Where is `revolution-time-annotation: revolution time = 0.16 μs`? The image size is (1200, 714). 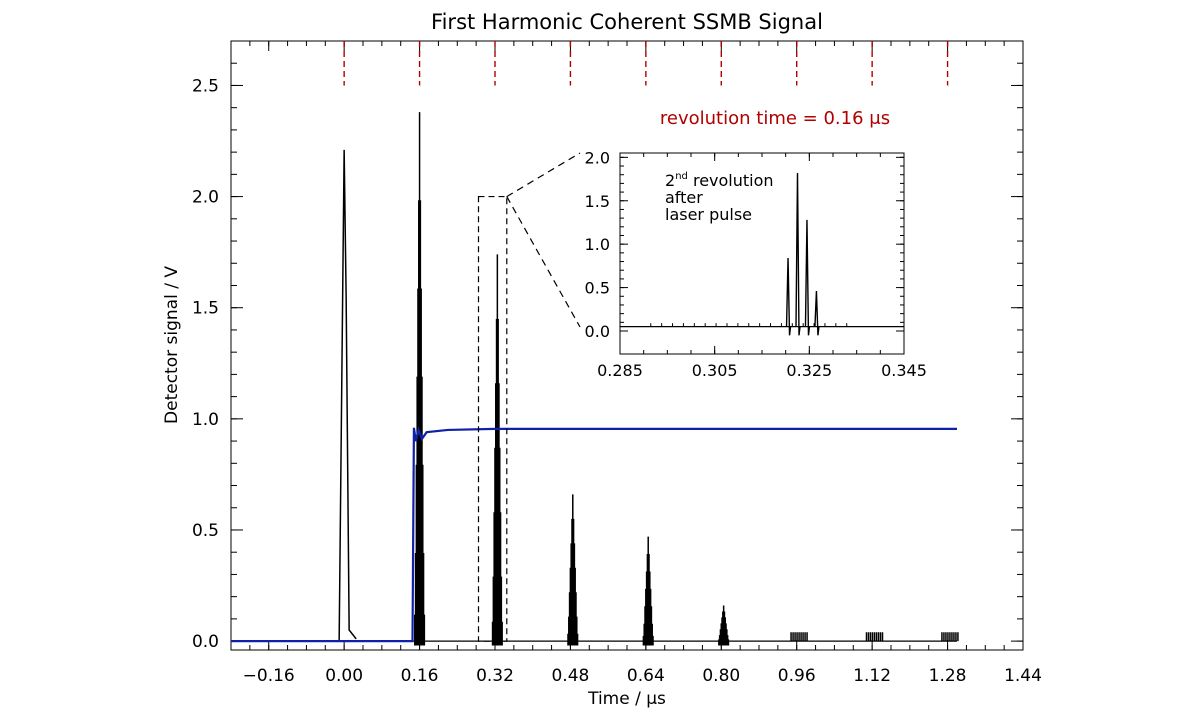 revolution-time-annotation: revolution time = 0.16 μs is located at coordinates (775, 118).